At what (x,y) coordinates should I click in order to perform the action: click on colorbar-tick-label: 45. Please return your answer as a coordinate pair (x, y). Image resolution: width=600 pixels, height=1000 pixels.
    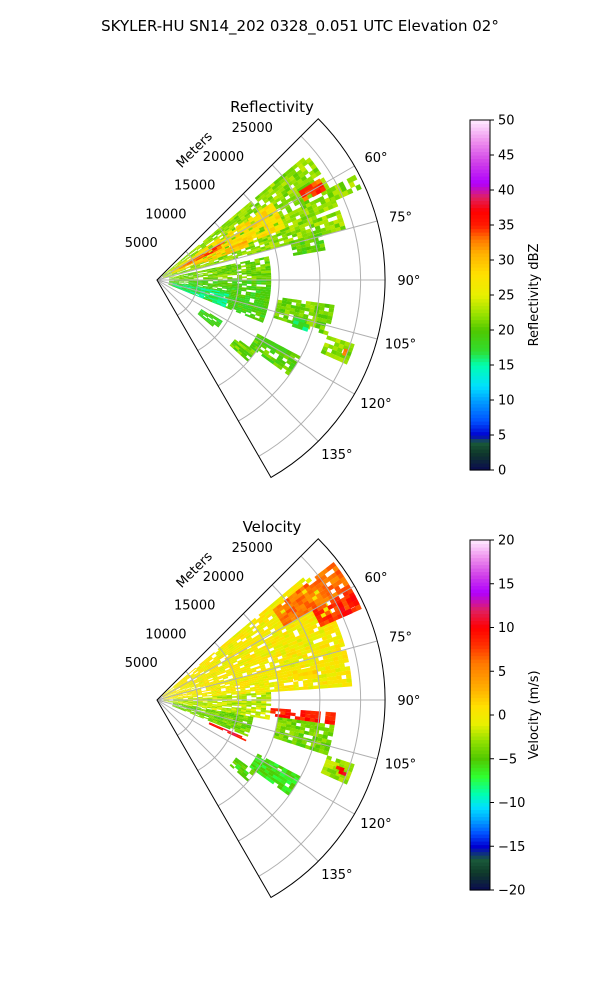
    Looking at the image, I should click on (506, 156).